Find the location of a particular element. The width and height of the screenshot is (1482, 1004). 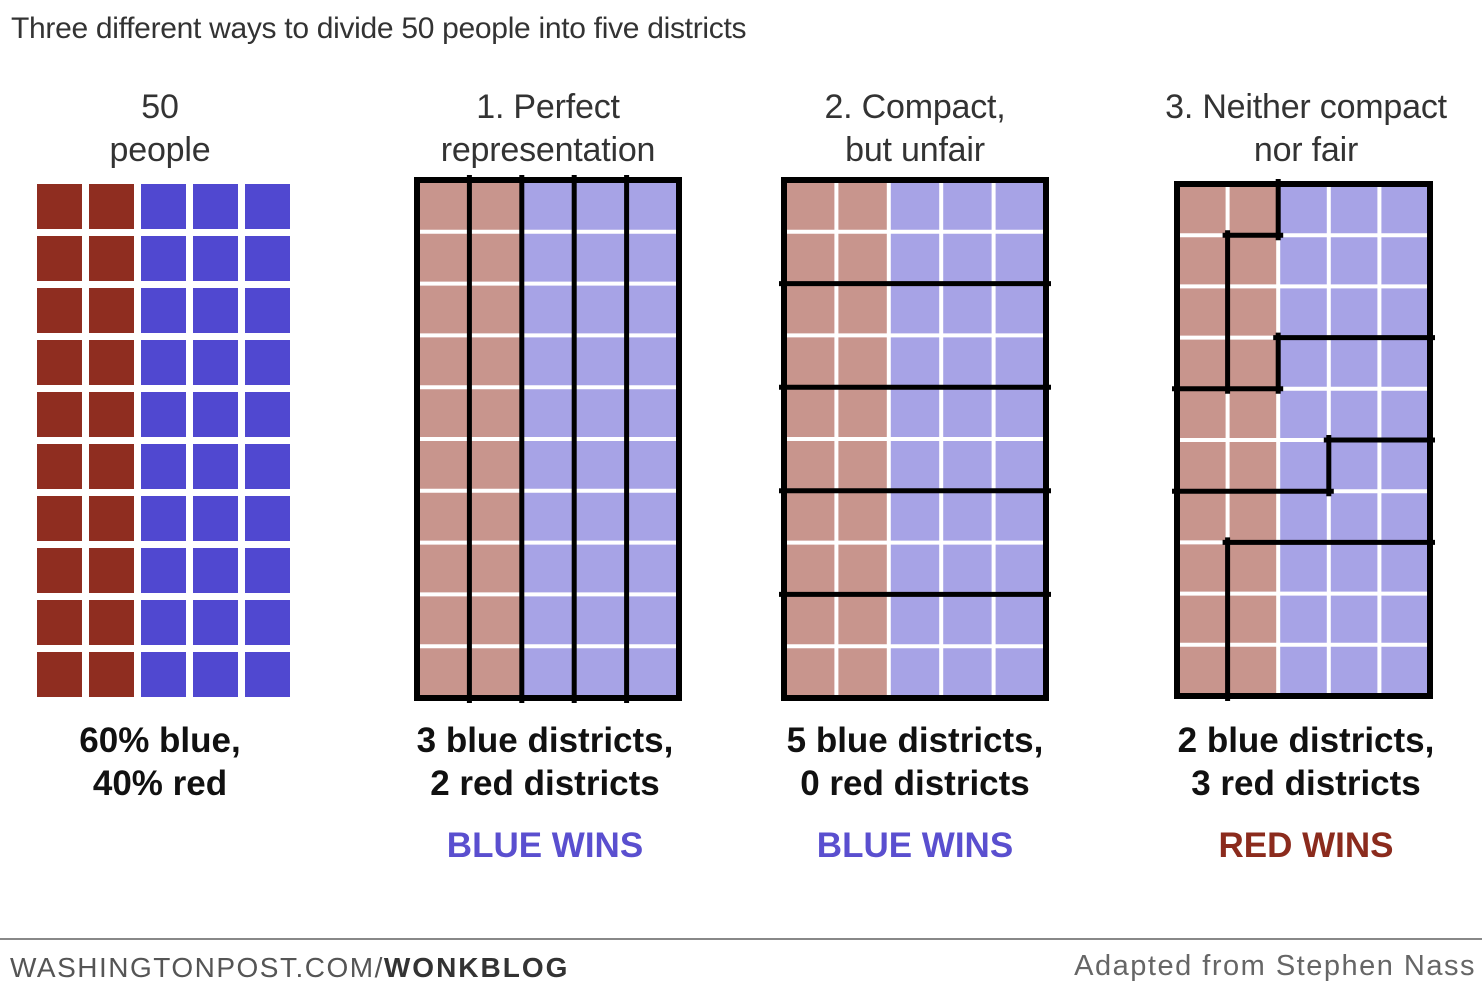

panel-title-compact: 2. Compact, but unfair is located at coordinates (915, 129).